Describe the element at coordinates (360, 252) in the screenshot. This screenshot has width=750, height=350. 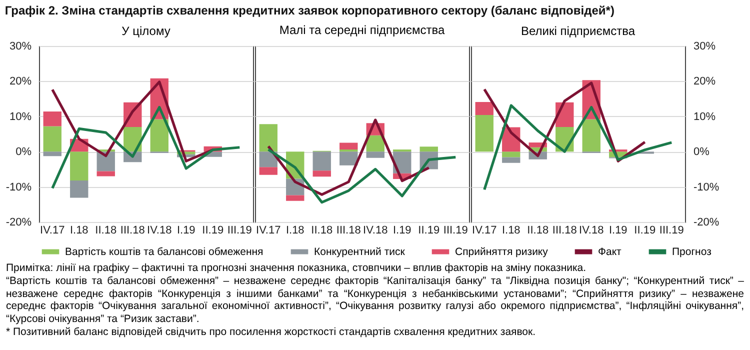
I see `legend-label: Конкурентний тиск` at that location.